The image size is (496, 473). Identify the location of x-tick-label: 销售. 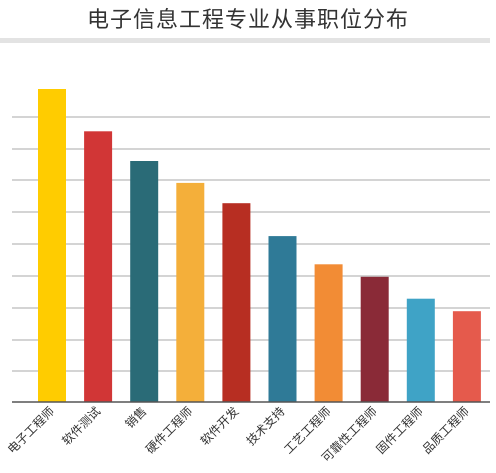
(136, 418).